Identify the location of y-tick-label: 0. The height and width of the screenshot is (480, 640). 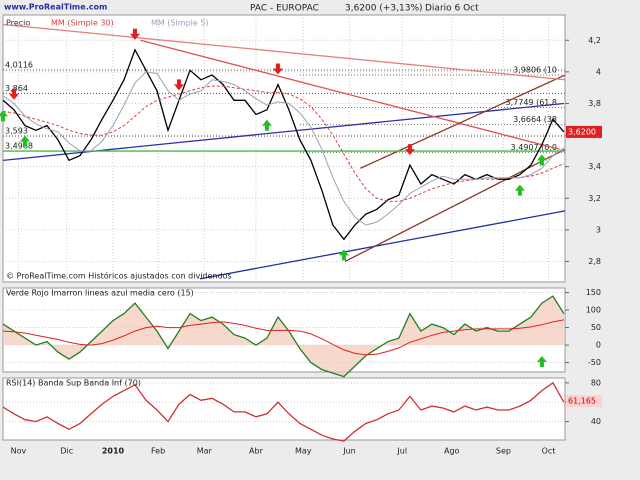
(598, 345).